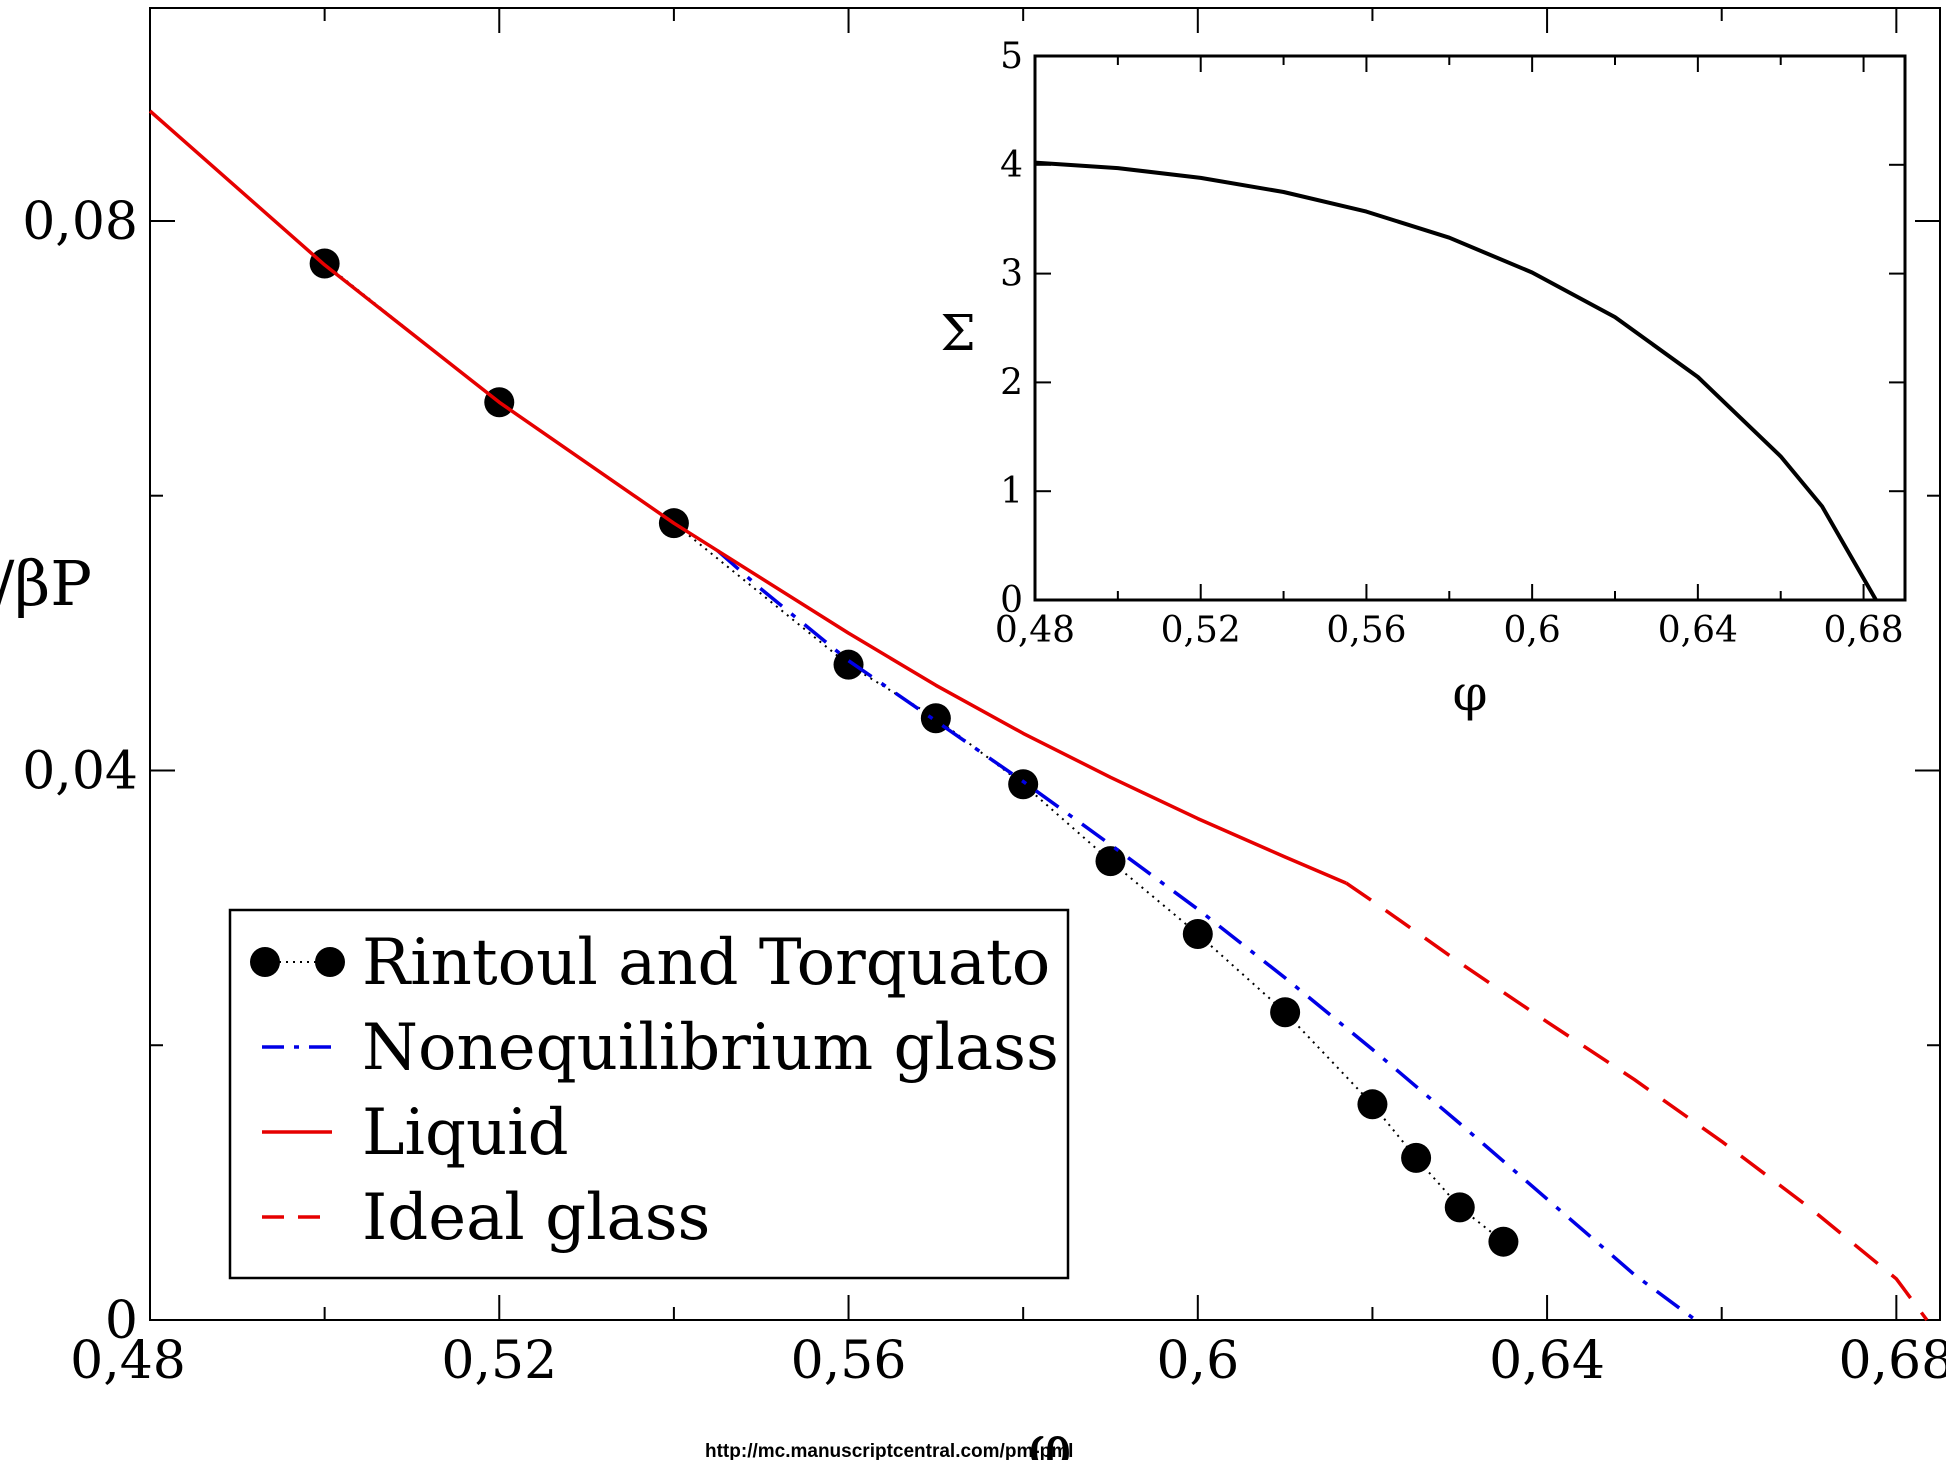 The height and width of the screenshot is (1460, 1946). Describe the element at coordinates (1011, 56) in the screenshot. I see `y-tick-label: 5` at that location.